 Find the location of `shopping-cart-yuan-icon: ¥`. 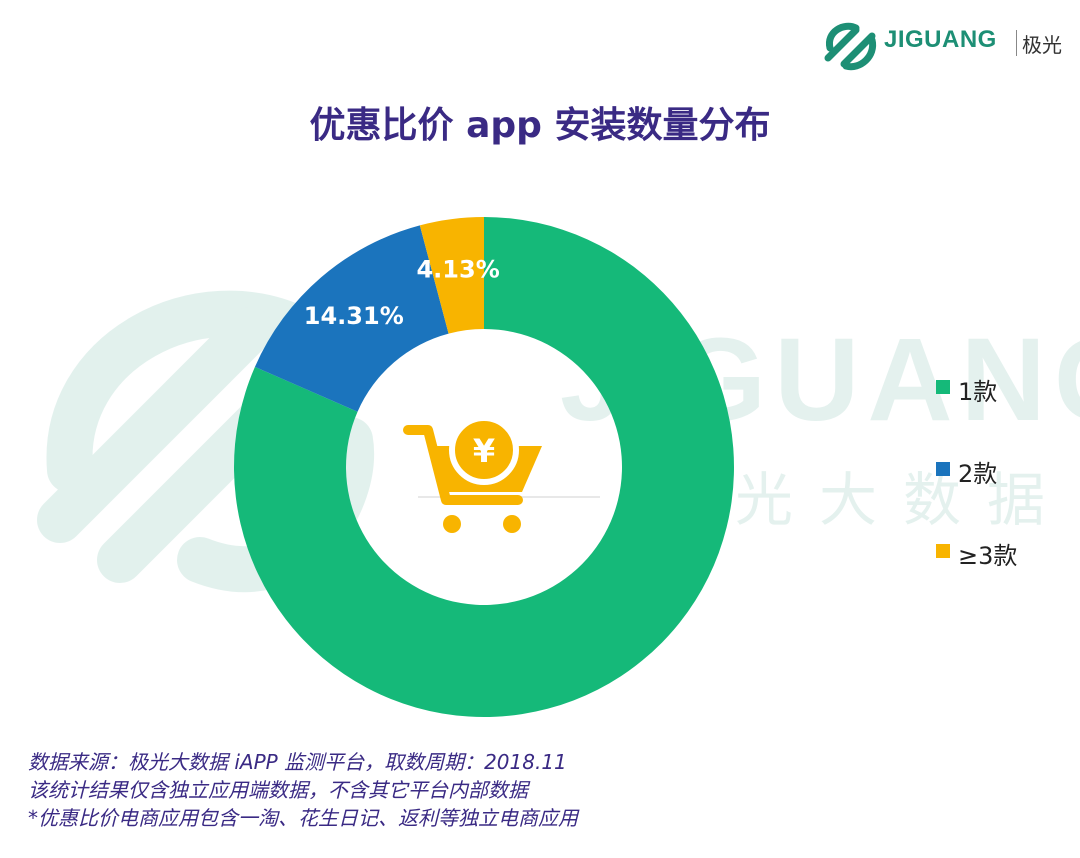

shopping-cart-yuan-icon: ¥ is located at coordinates (501, 474).